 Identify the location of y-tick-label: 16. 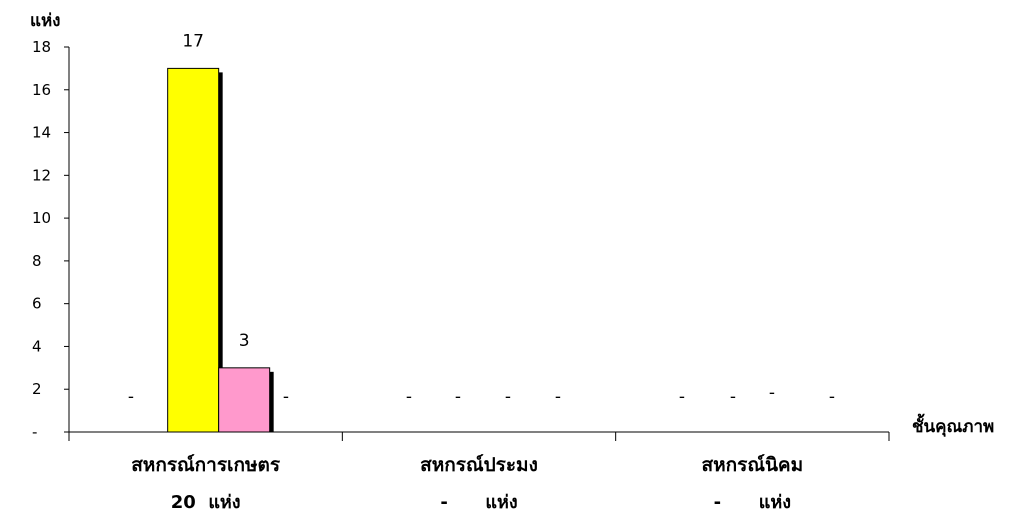
(41, 90).